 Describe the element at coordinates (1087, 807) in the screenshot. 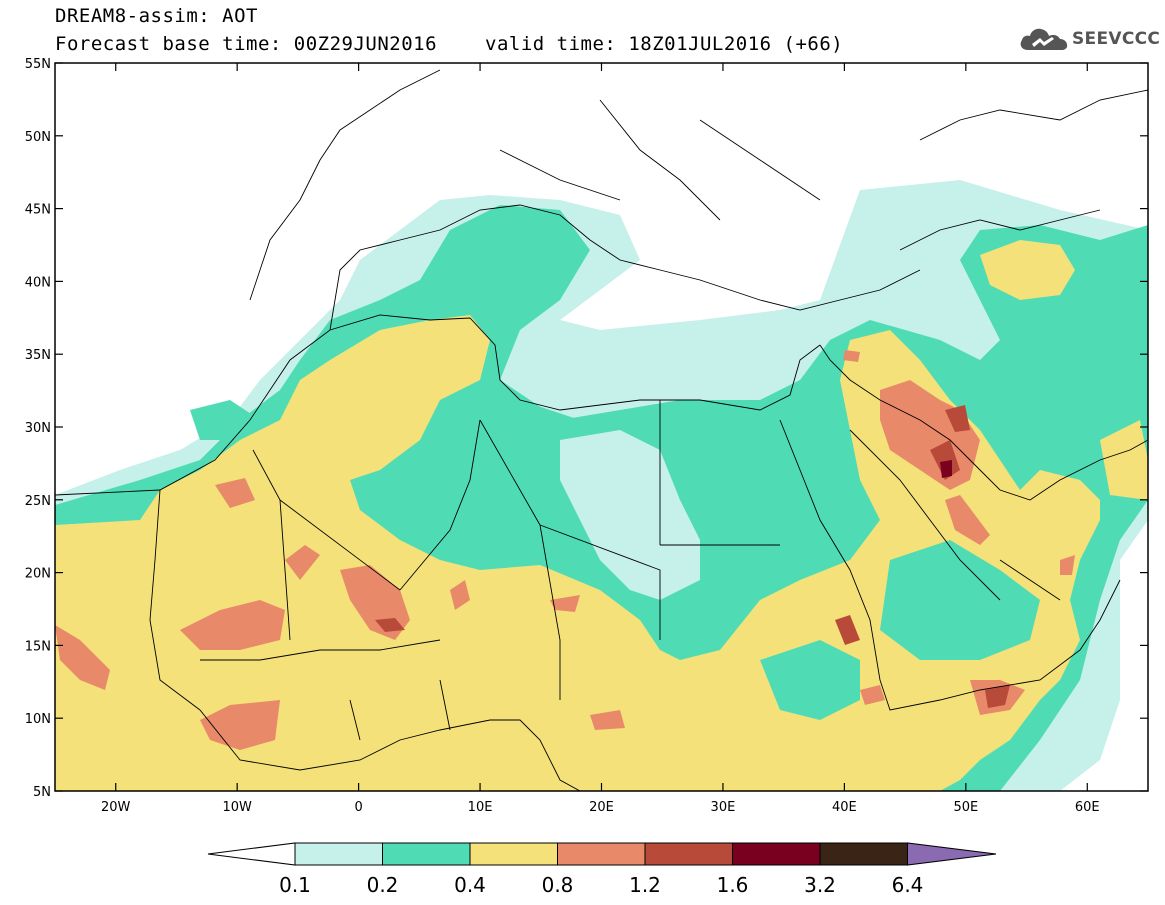

I see `lon-label: 60E` at that location.